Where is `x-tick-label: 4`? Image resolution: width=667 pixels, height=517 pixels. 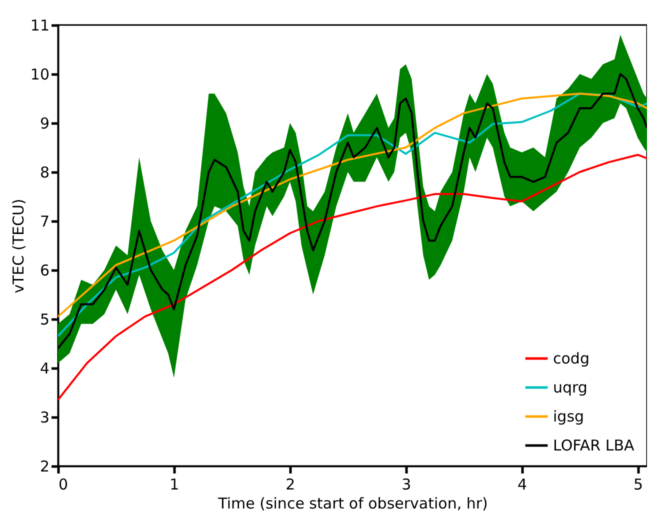 x-tick-label: 4 is located at coordinates (523, 485).